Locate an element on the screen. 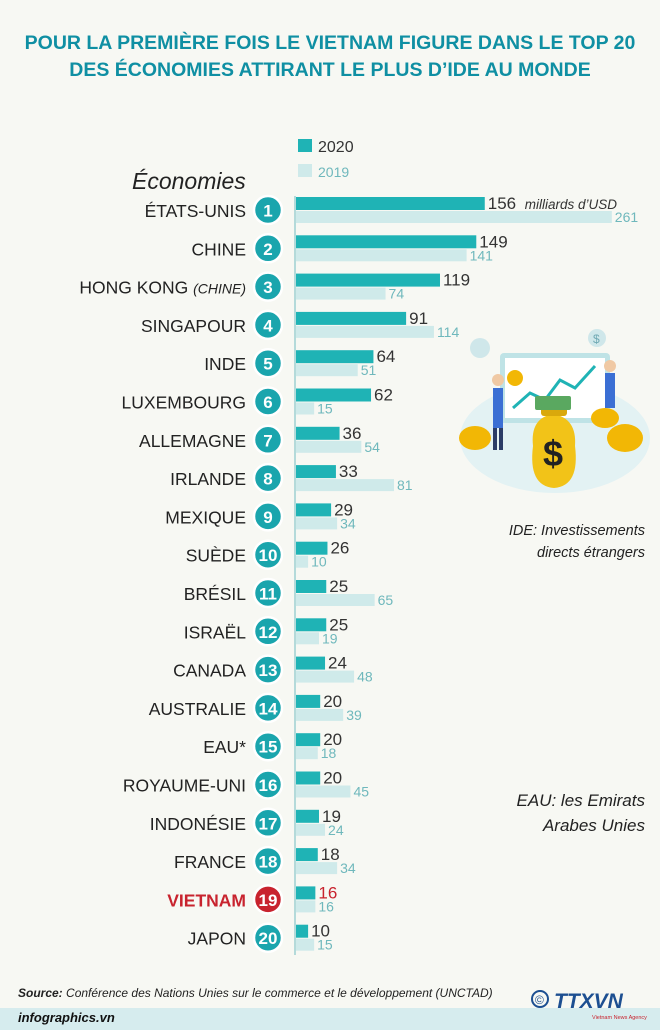 This screenshot has width=660, height=1030. category-label: INDE is located at coordinates (225, 364).